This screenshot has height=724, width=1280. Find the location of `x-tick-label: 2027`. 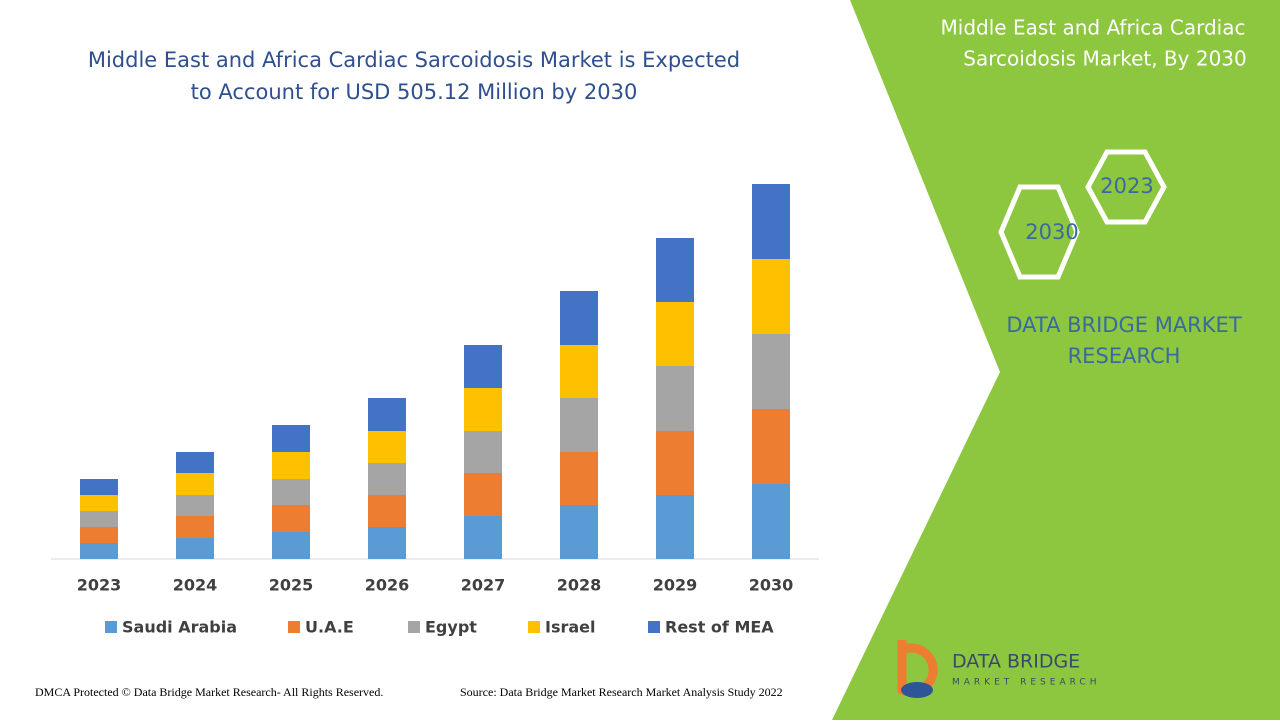

x-tick-label: 2027 is located at coordinates (483, 585).